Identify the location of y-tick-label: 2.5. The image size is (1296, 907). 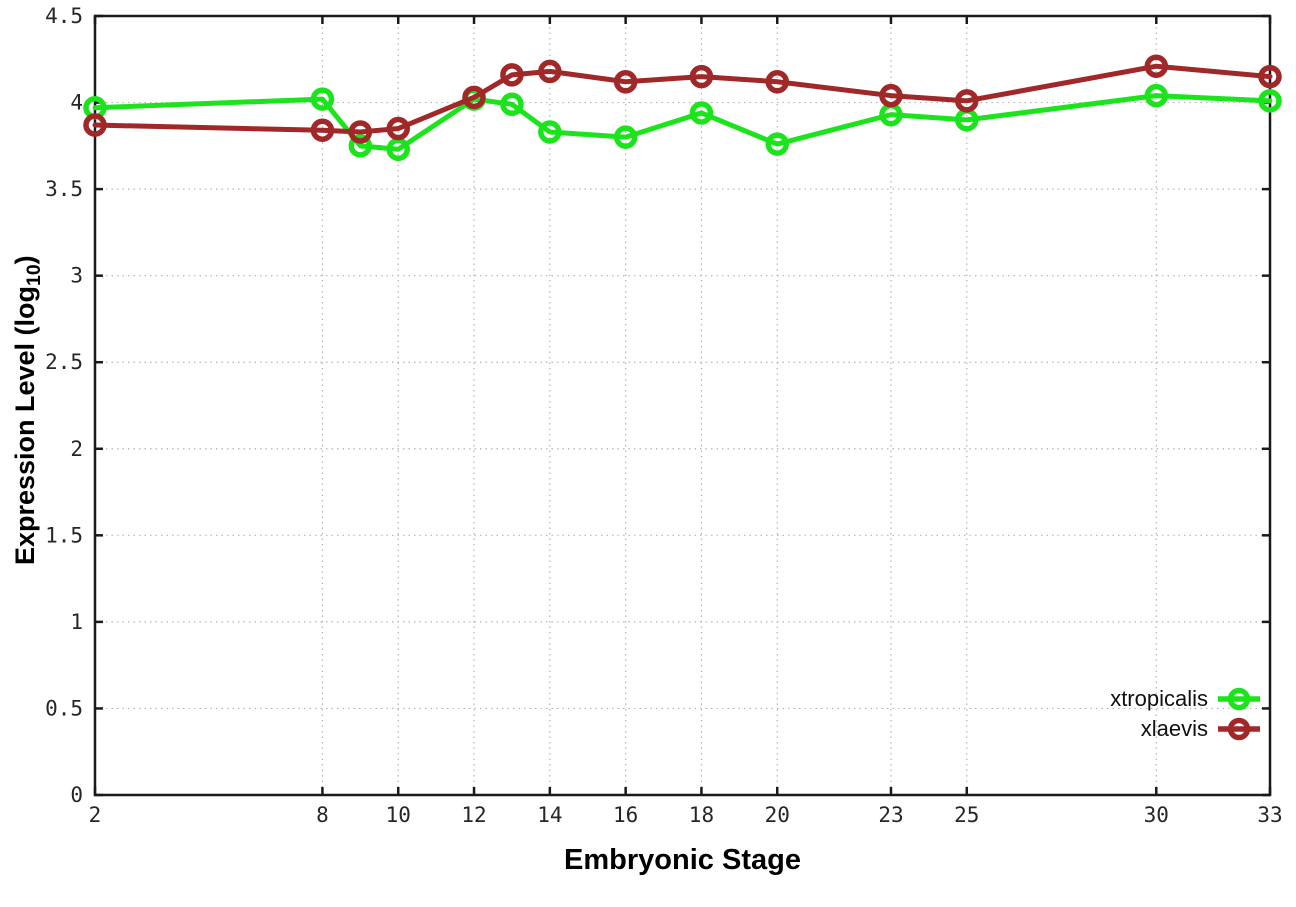
(64, 362).